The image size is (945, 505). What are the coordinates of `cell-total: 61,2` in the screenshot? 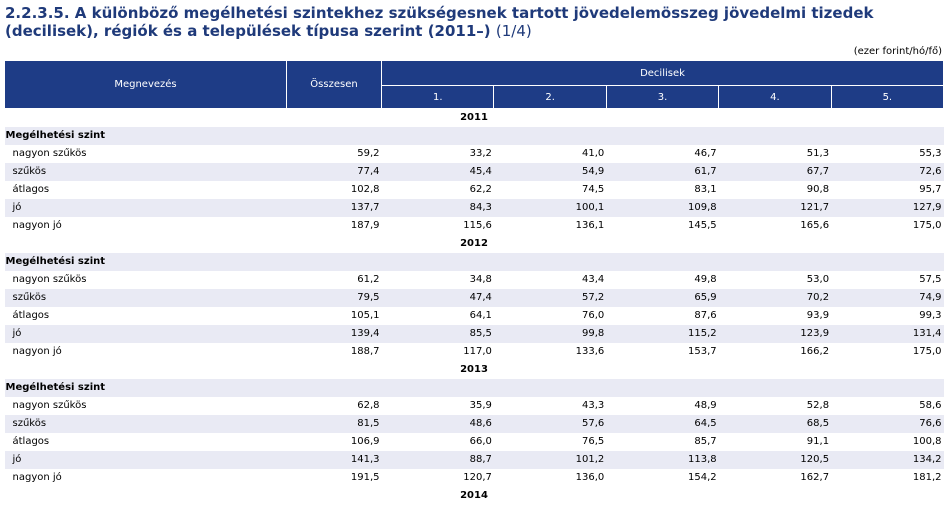 It's located at (334, 280).